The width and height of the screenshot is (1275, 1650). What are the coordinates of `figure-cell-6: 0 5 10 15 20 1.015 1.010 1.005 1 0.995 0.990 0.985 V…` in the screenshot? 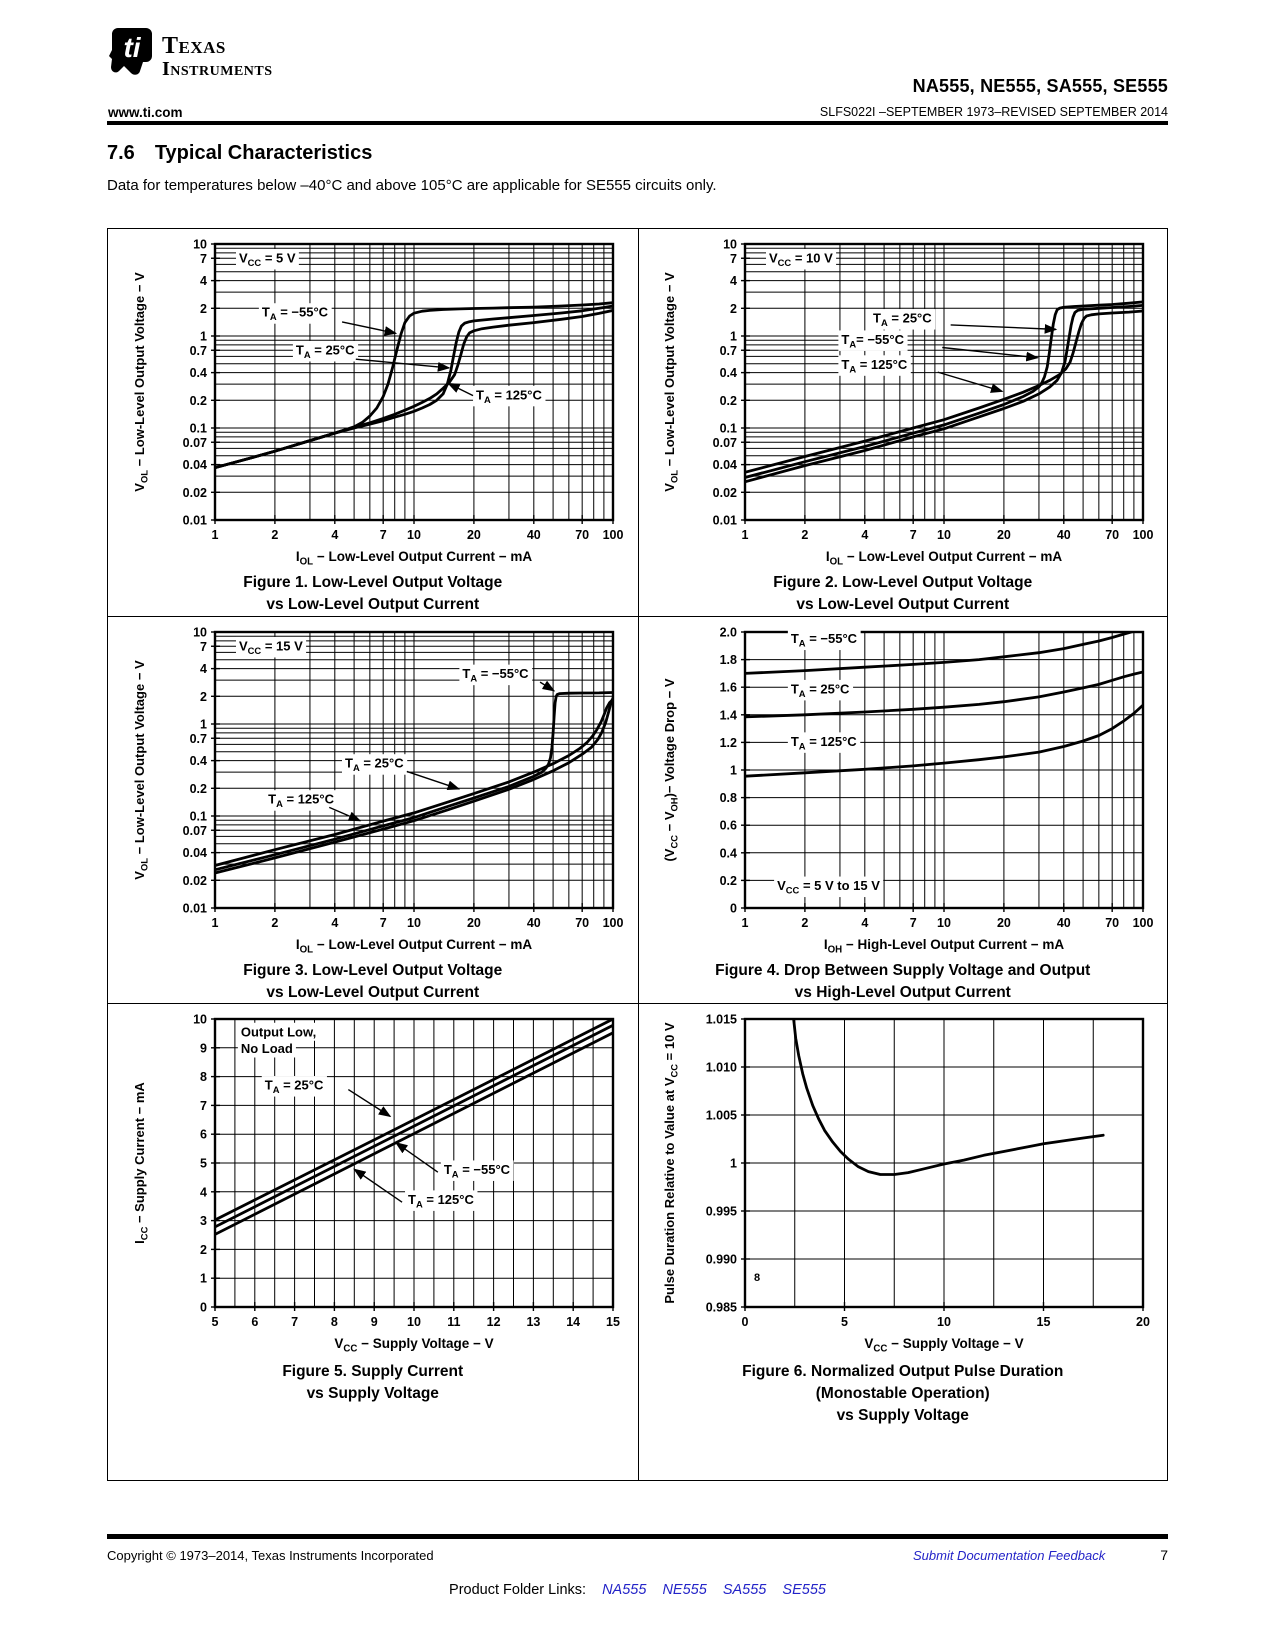 It's located at (902, 1241).